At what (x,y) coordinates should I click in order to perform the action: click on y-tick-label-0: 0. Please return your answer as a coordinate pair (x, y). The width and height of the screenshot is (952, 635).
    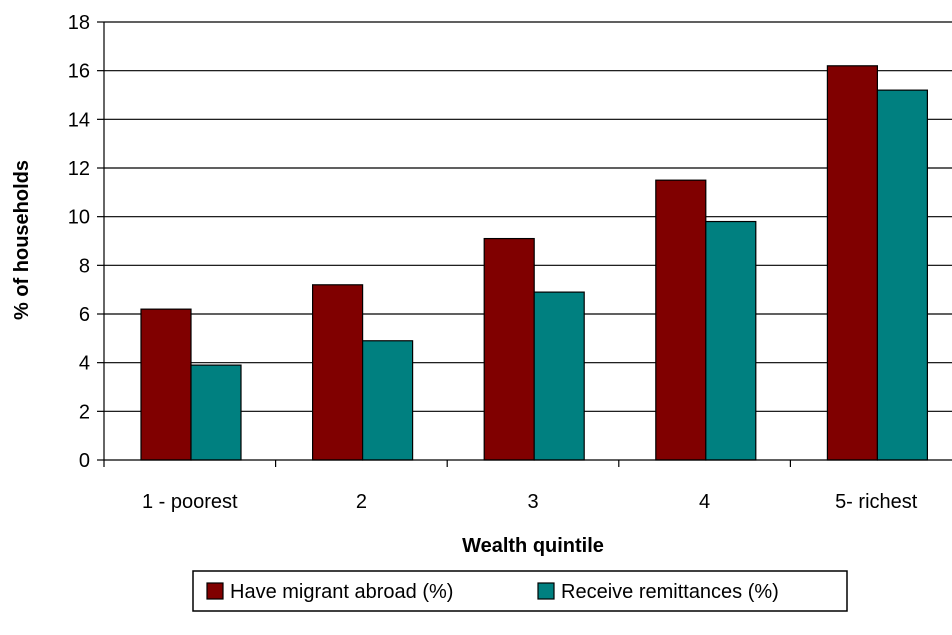
    Looking at the image, I should click on (84, 461).